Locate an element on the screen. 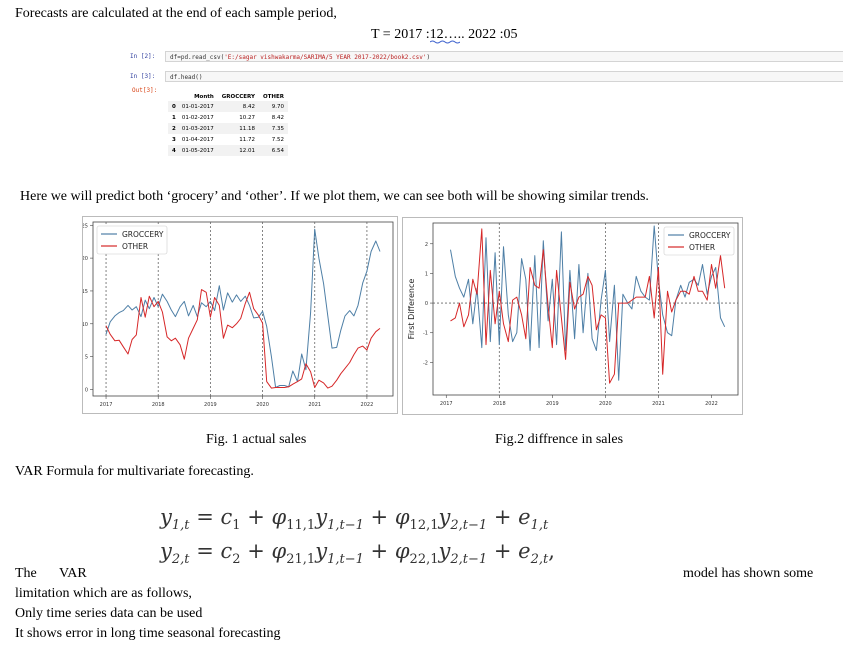 Image resolution: width=843 pixels, height=648 pixels. y-tick-label: 5 is located at coordinates (86, 358).